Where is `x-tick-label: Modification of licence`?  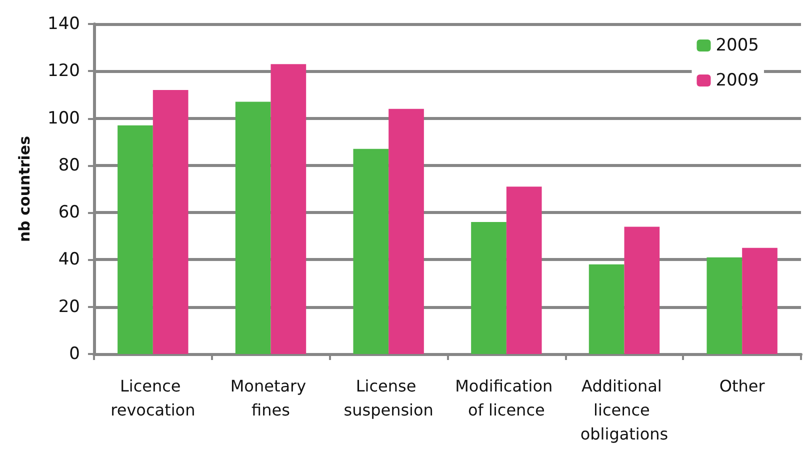
x-tick-label: Modification of licence is located at coordinates (506, 398).